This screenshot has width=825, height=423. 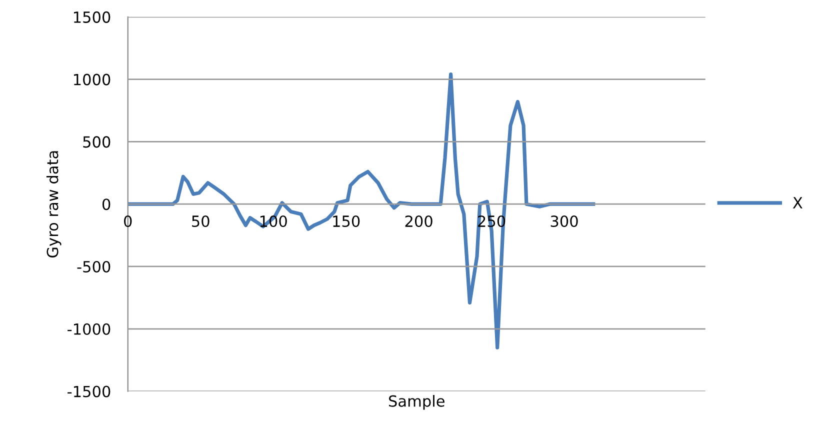 I want to click on y-tick-label: 0, so click(x=106, y=204).